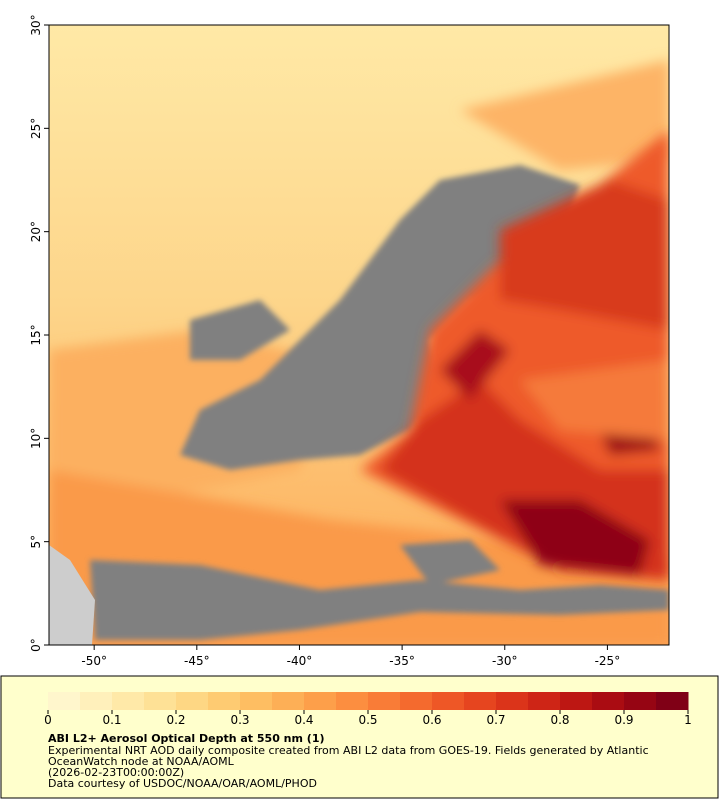 The height and width of the screenshot is (804, 720). Describe the element at coordinates (608, 661) in the screenshot. I see `x-tick-label: -25°` at that location.